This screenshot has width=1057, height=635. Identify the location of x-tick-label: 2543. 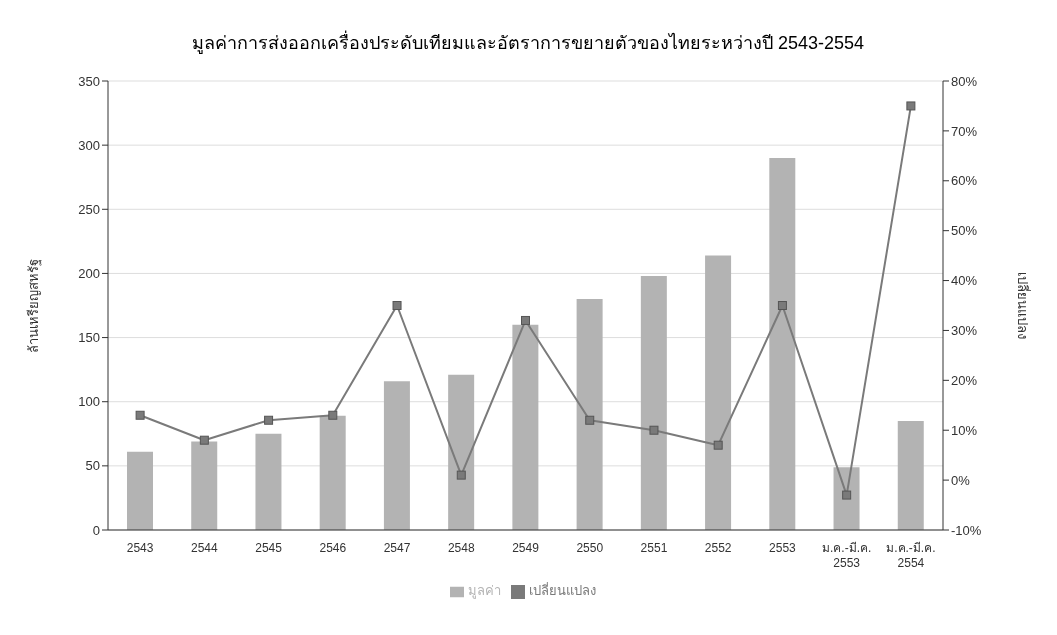
(140, 548).